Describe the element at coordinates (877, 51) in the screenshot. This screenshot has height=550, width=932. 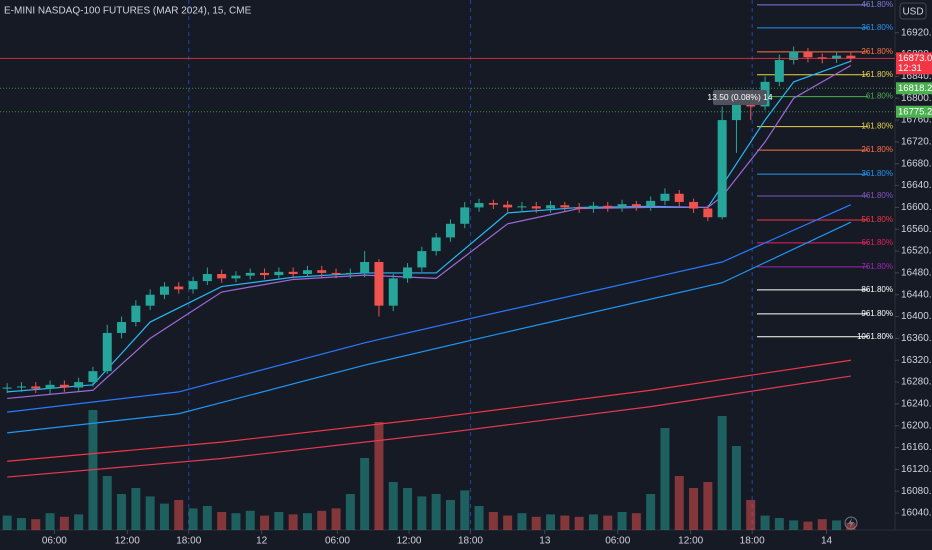
I see `fib-label: 261.80%` at that location.